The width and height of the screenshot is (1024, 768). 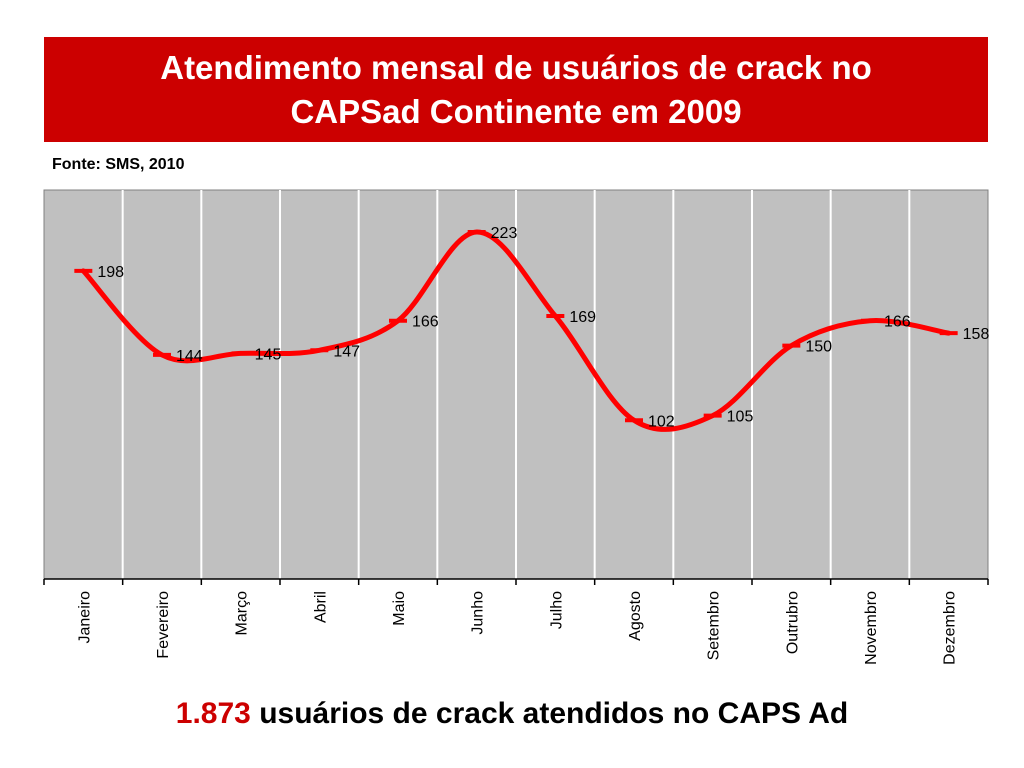 What do you see at coordinates (556, 610) in the screenshot?
I see `x-tick-label: Julho` at bounding box center [556, 610].